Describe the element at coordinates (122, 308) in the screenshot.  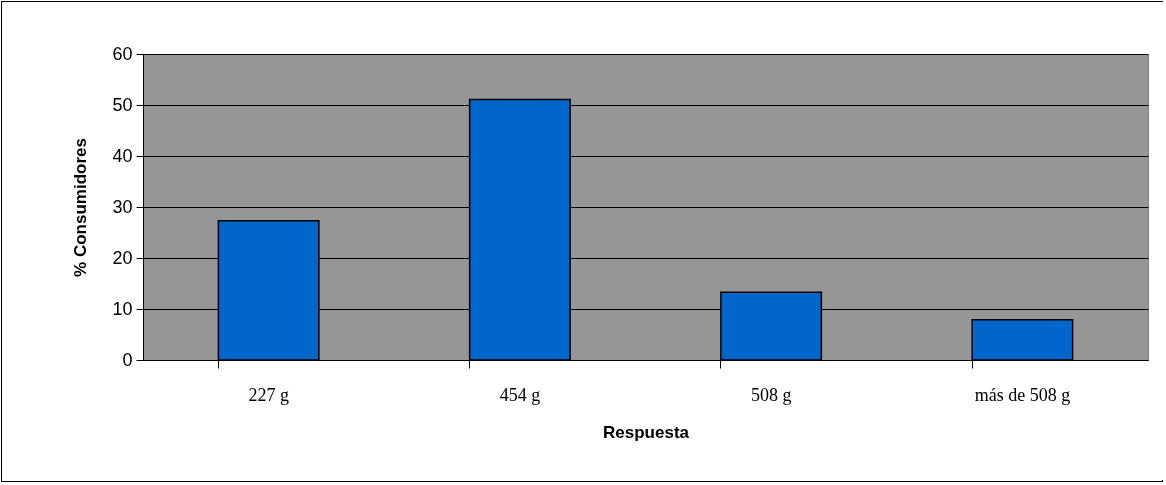
I see `y-tick-label: 10` at that location.